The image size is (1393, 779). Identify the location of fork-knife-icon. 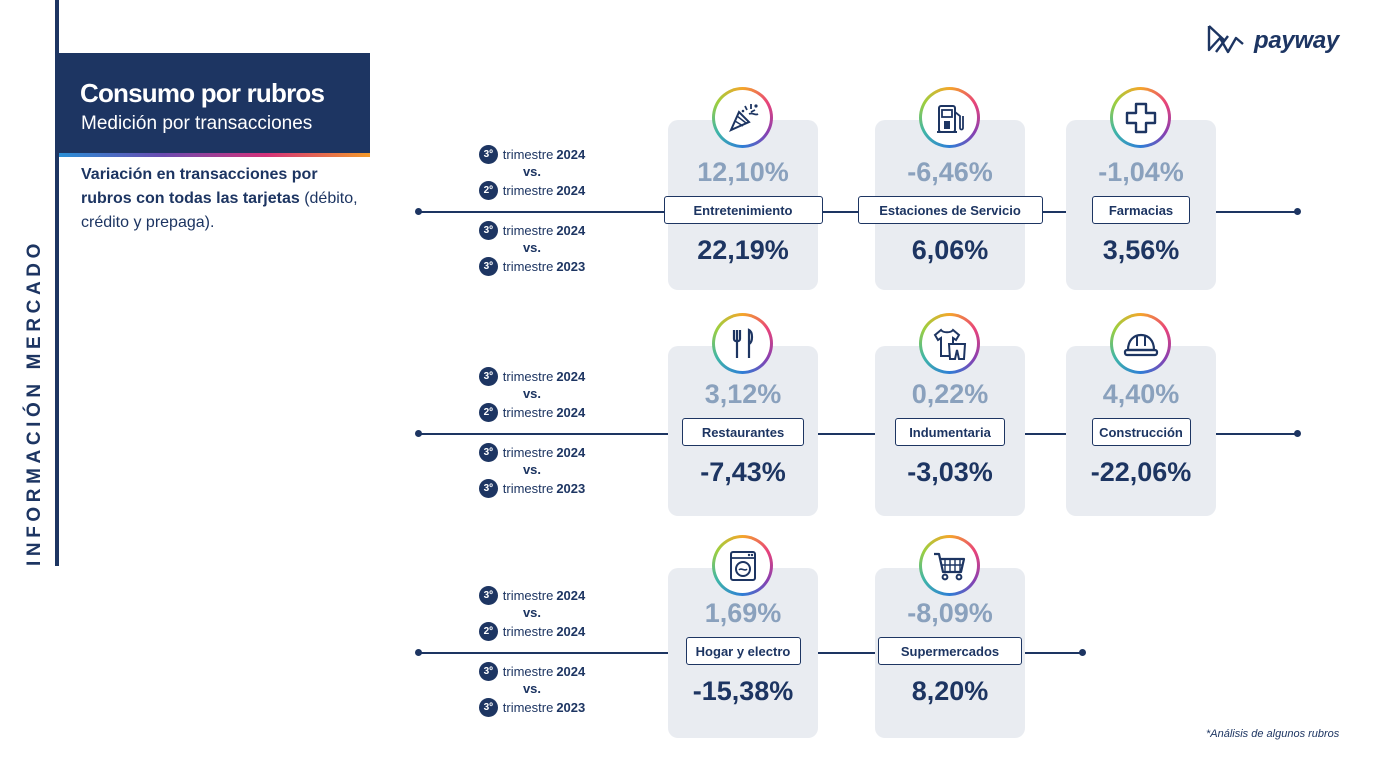
(742, 343).